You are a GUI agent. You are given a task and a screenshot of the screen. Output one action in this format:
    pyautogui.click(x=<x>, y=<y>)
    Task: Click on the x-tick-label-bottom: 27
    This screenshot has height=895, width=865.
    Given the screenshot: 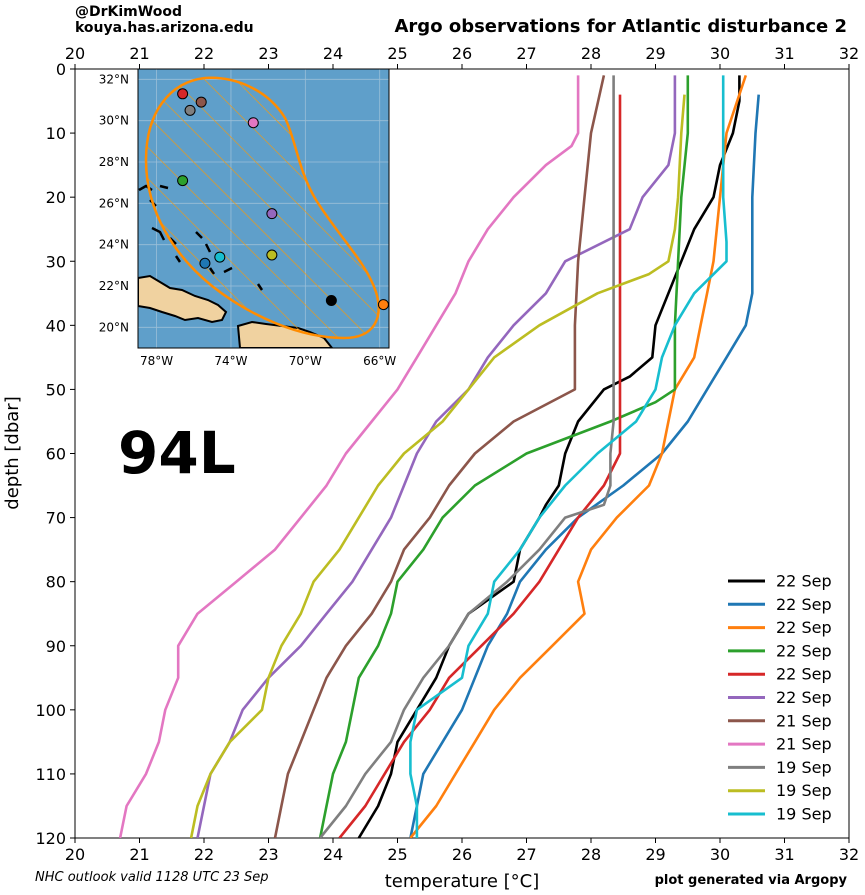 What is the action you would take?
    pyautogui.click(x=526, y=854)
    